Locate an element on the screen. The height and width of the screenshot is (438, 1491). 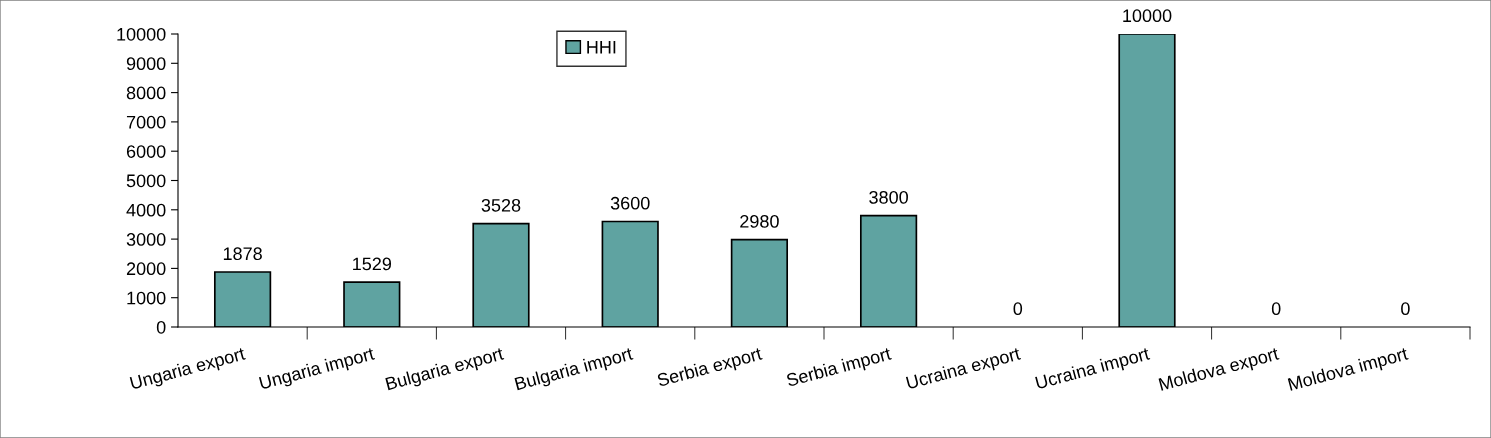
data-label: 3600 is located at coordinates (630, 203).